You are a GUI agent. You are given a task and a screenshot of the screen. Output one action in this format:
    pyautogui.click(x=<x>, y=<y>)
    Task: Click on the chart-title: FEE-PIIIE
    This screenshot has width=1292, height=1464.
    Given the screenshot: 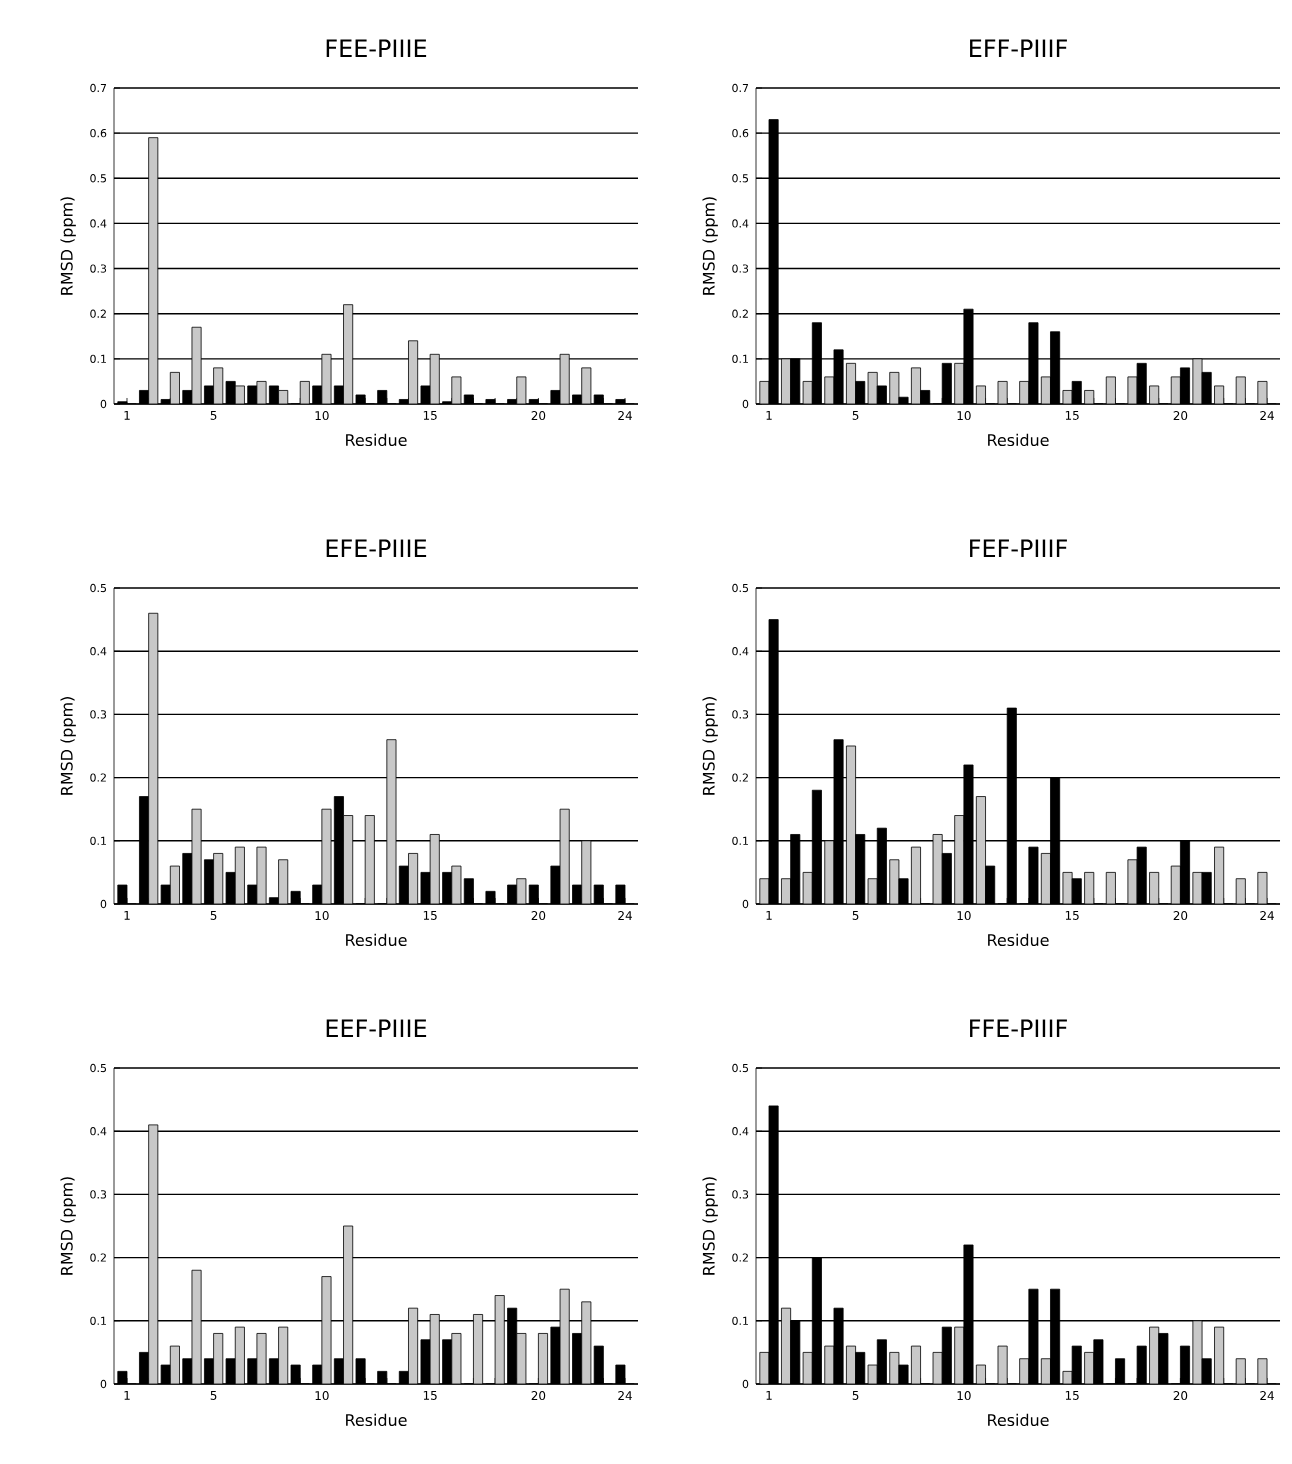 What is the action you would take?
    pyautogui.click(x=376, y=48)
    